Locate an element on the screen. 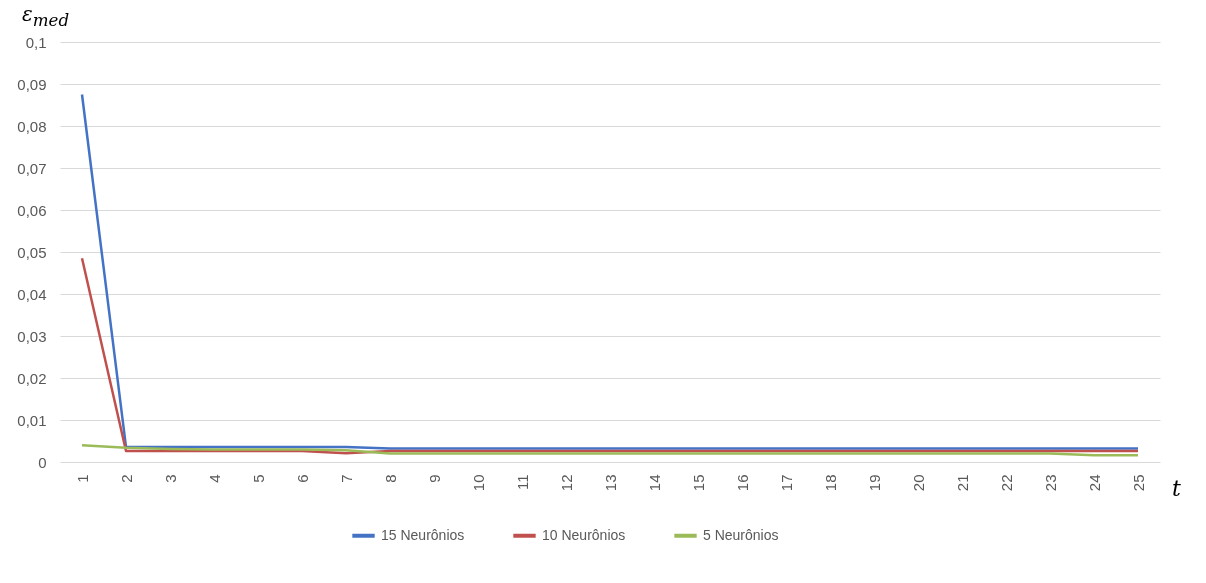 This screenshot has width=1206, height=583. x-tick-label: 9 is located at coordinates (434, 478).